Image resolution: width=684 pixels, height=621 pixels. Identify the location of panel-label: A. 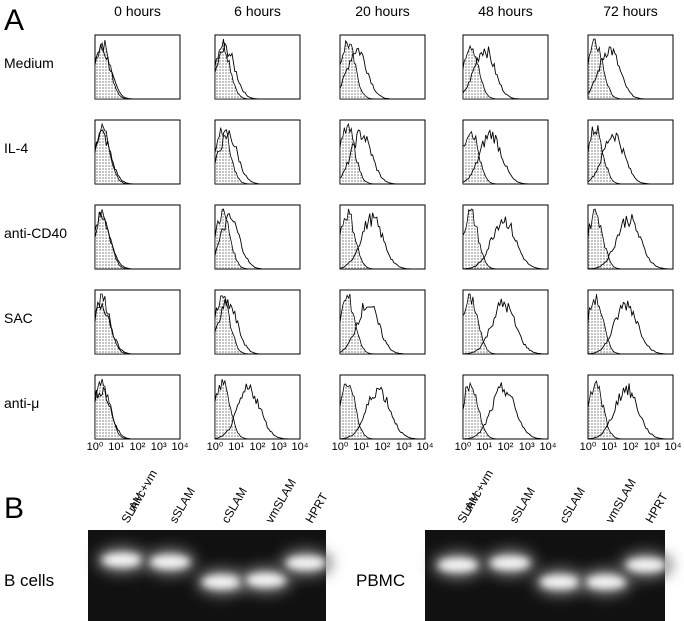
(14, 20).